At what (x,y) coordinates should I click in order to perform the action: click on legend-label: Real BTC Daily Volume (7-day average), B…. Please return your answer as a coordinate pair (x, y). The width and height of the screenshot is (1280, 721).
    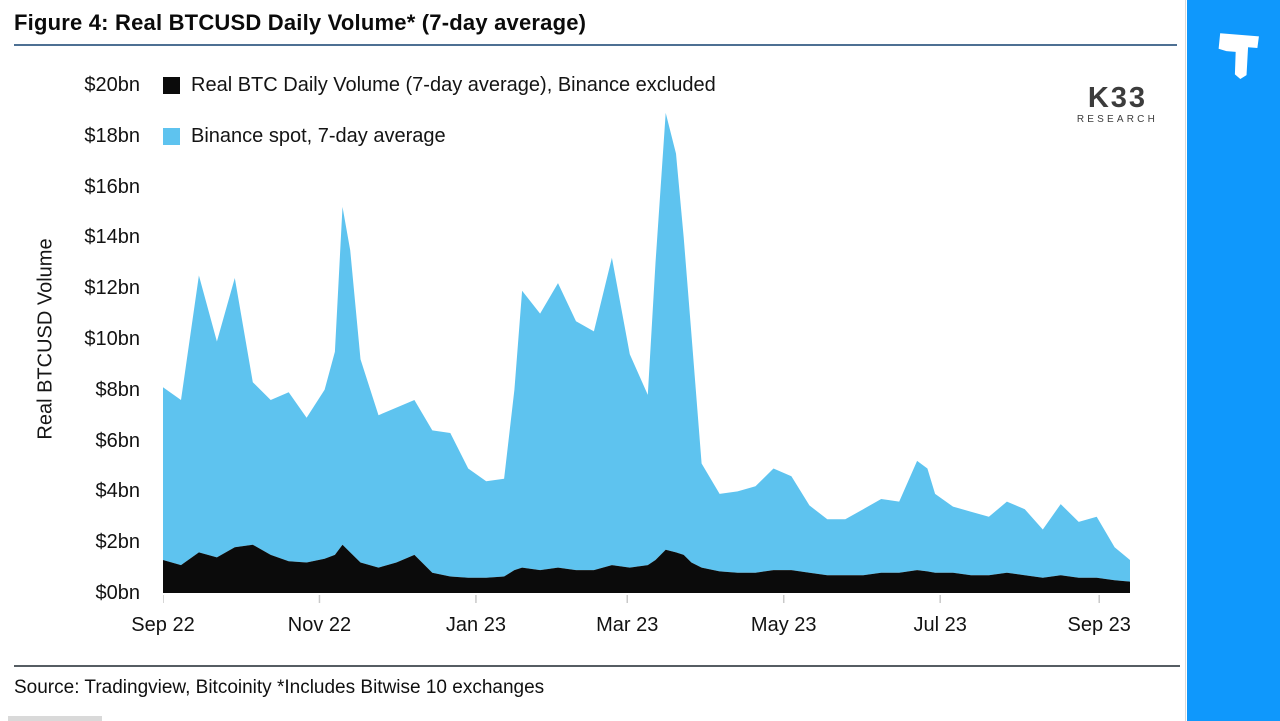
    Looking at the image, I should click on (453, 84).